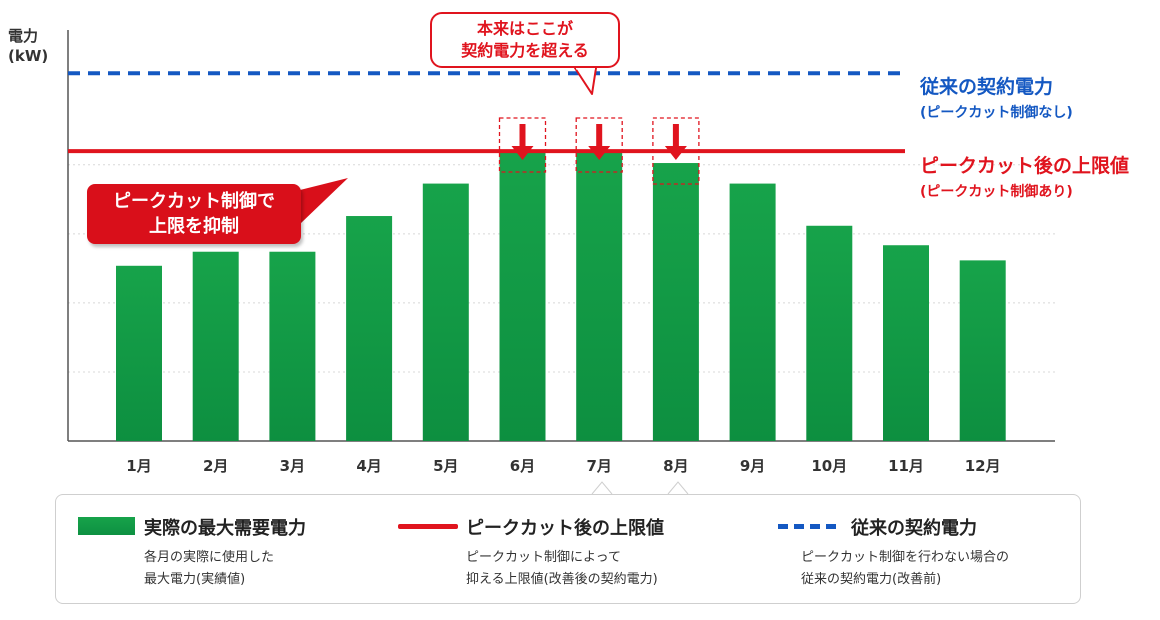 The image size is (1160, 620). I want to click on x-tick-label: 12月, so click(983, 466).